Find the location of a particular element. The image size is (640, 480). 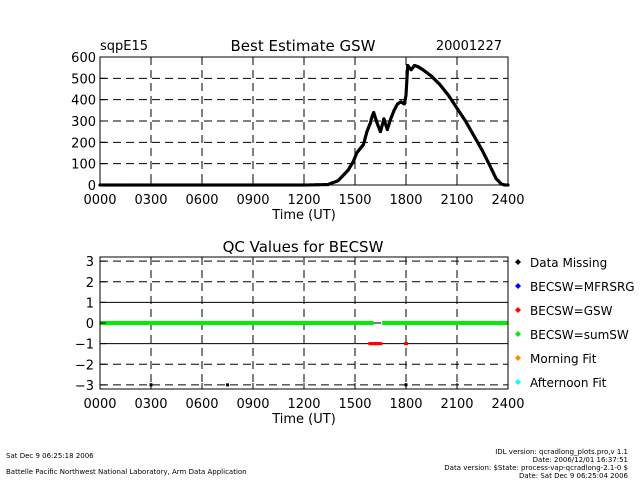

gsw-chart-title: Best Estimate GSW is located at coordinates (303, 46).